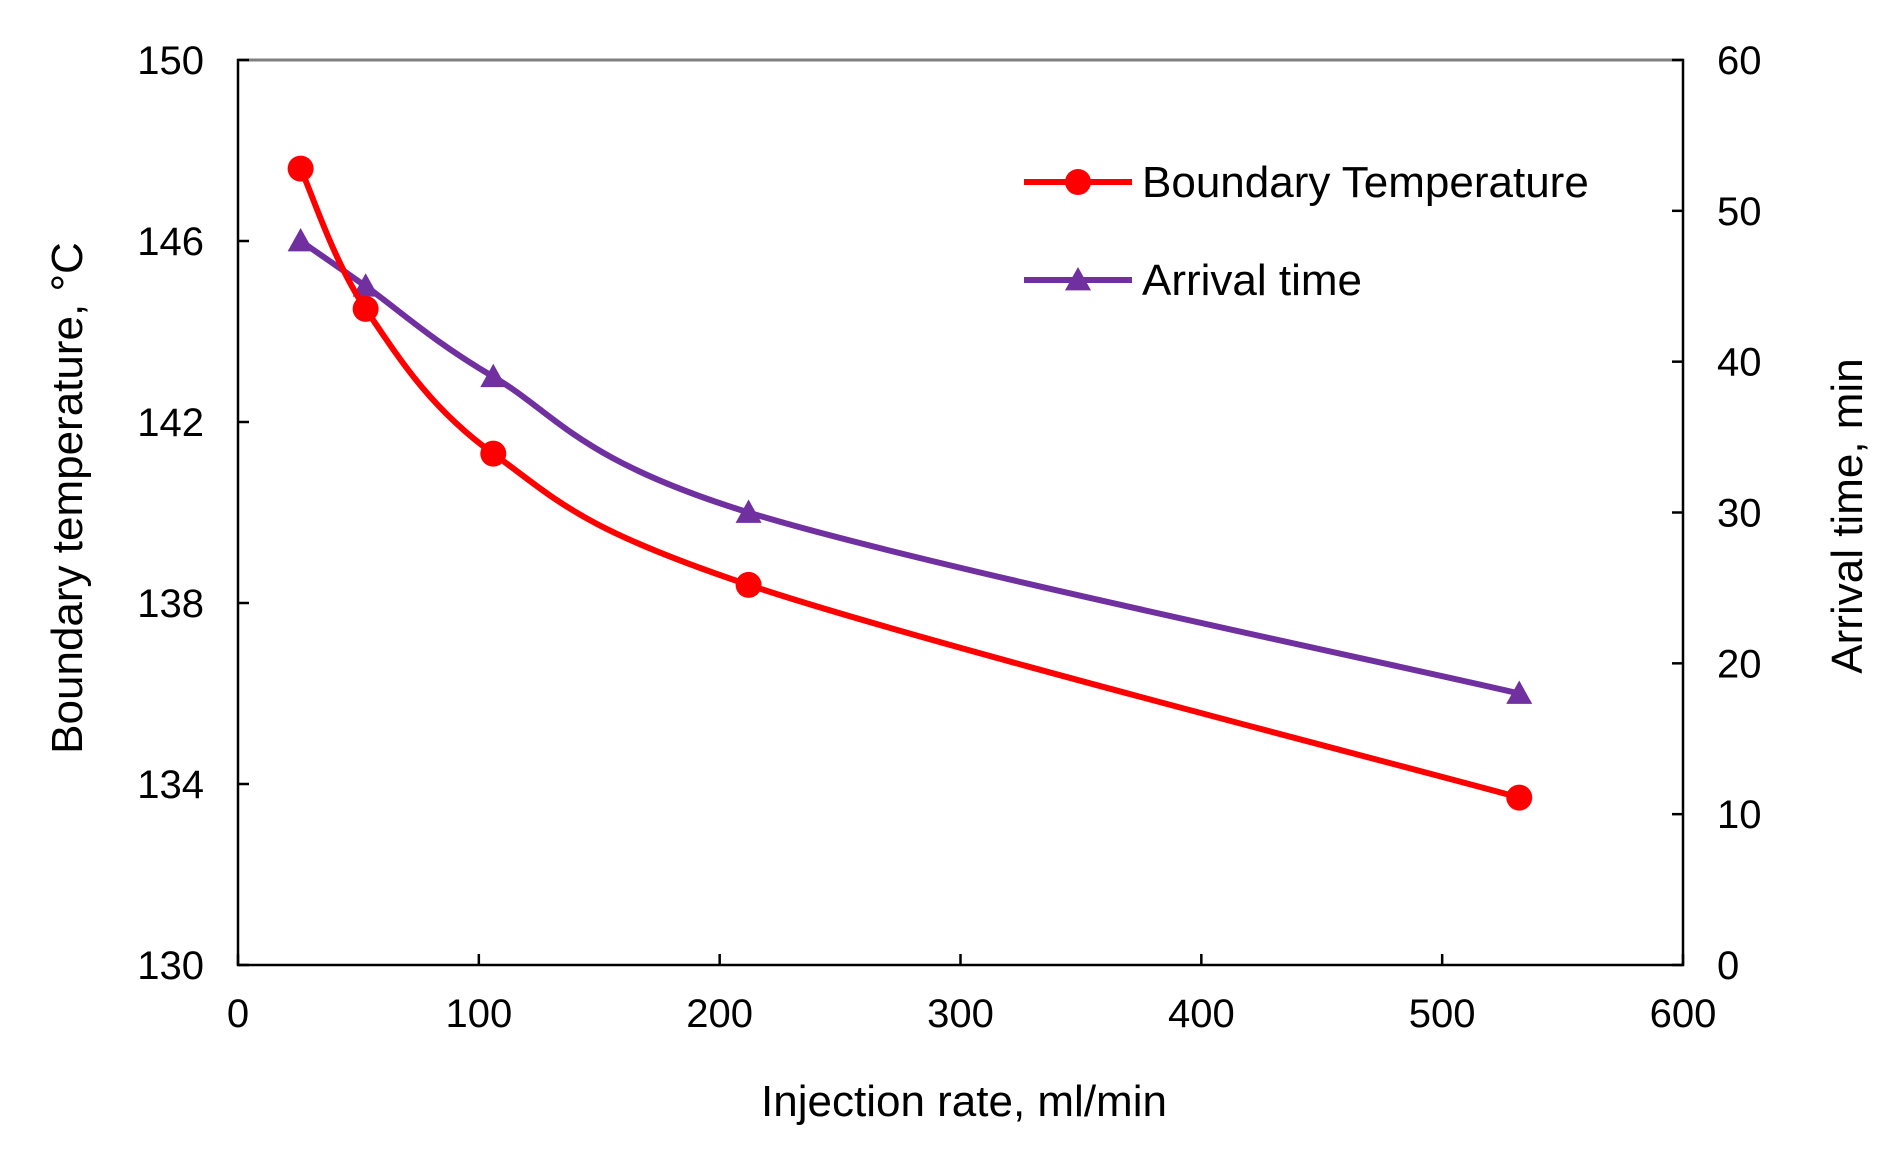 This screenshot has width=1877, height=1168. Describe the element at coordinates (1739, 664) in the screenshot. I see `y-right-tick-label: 20` at that location.